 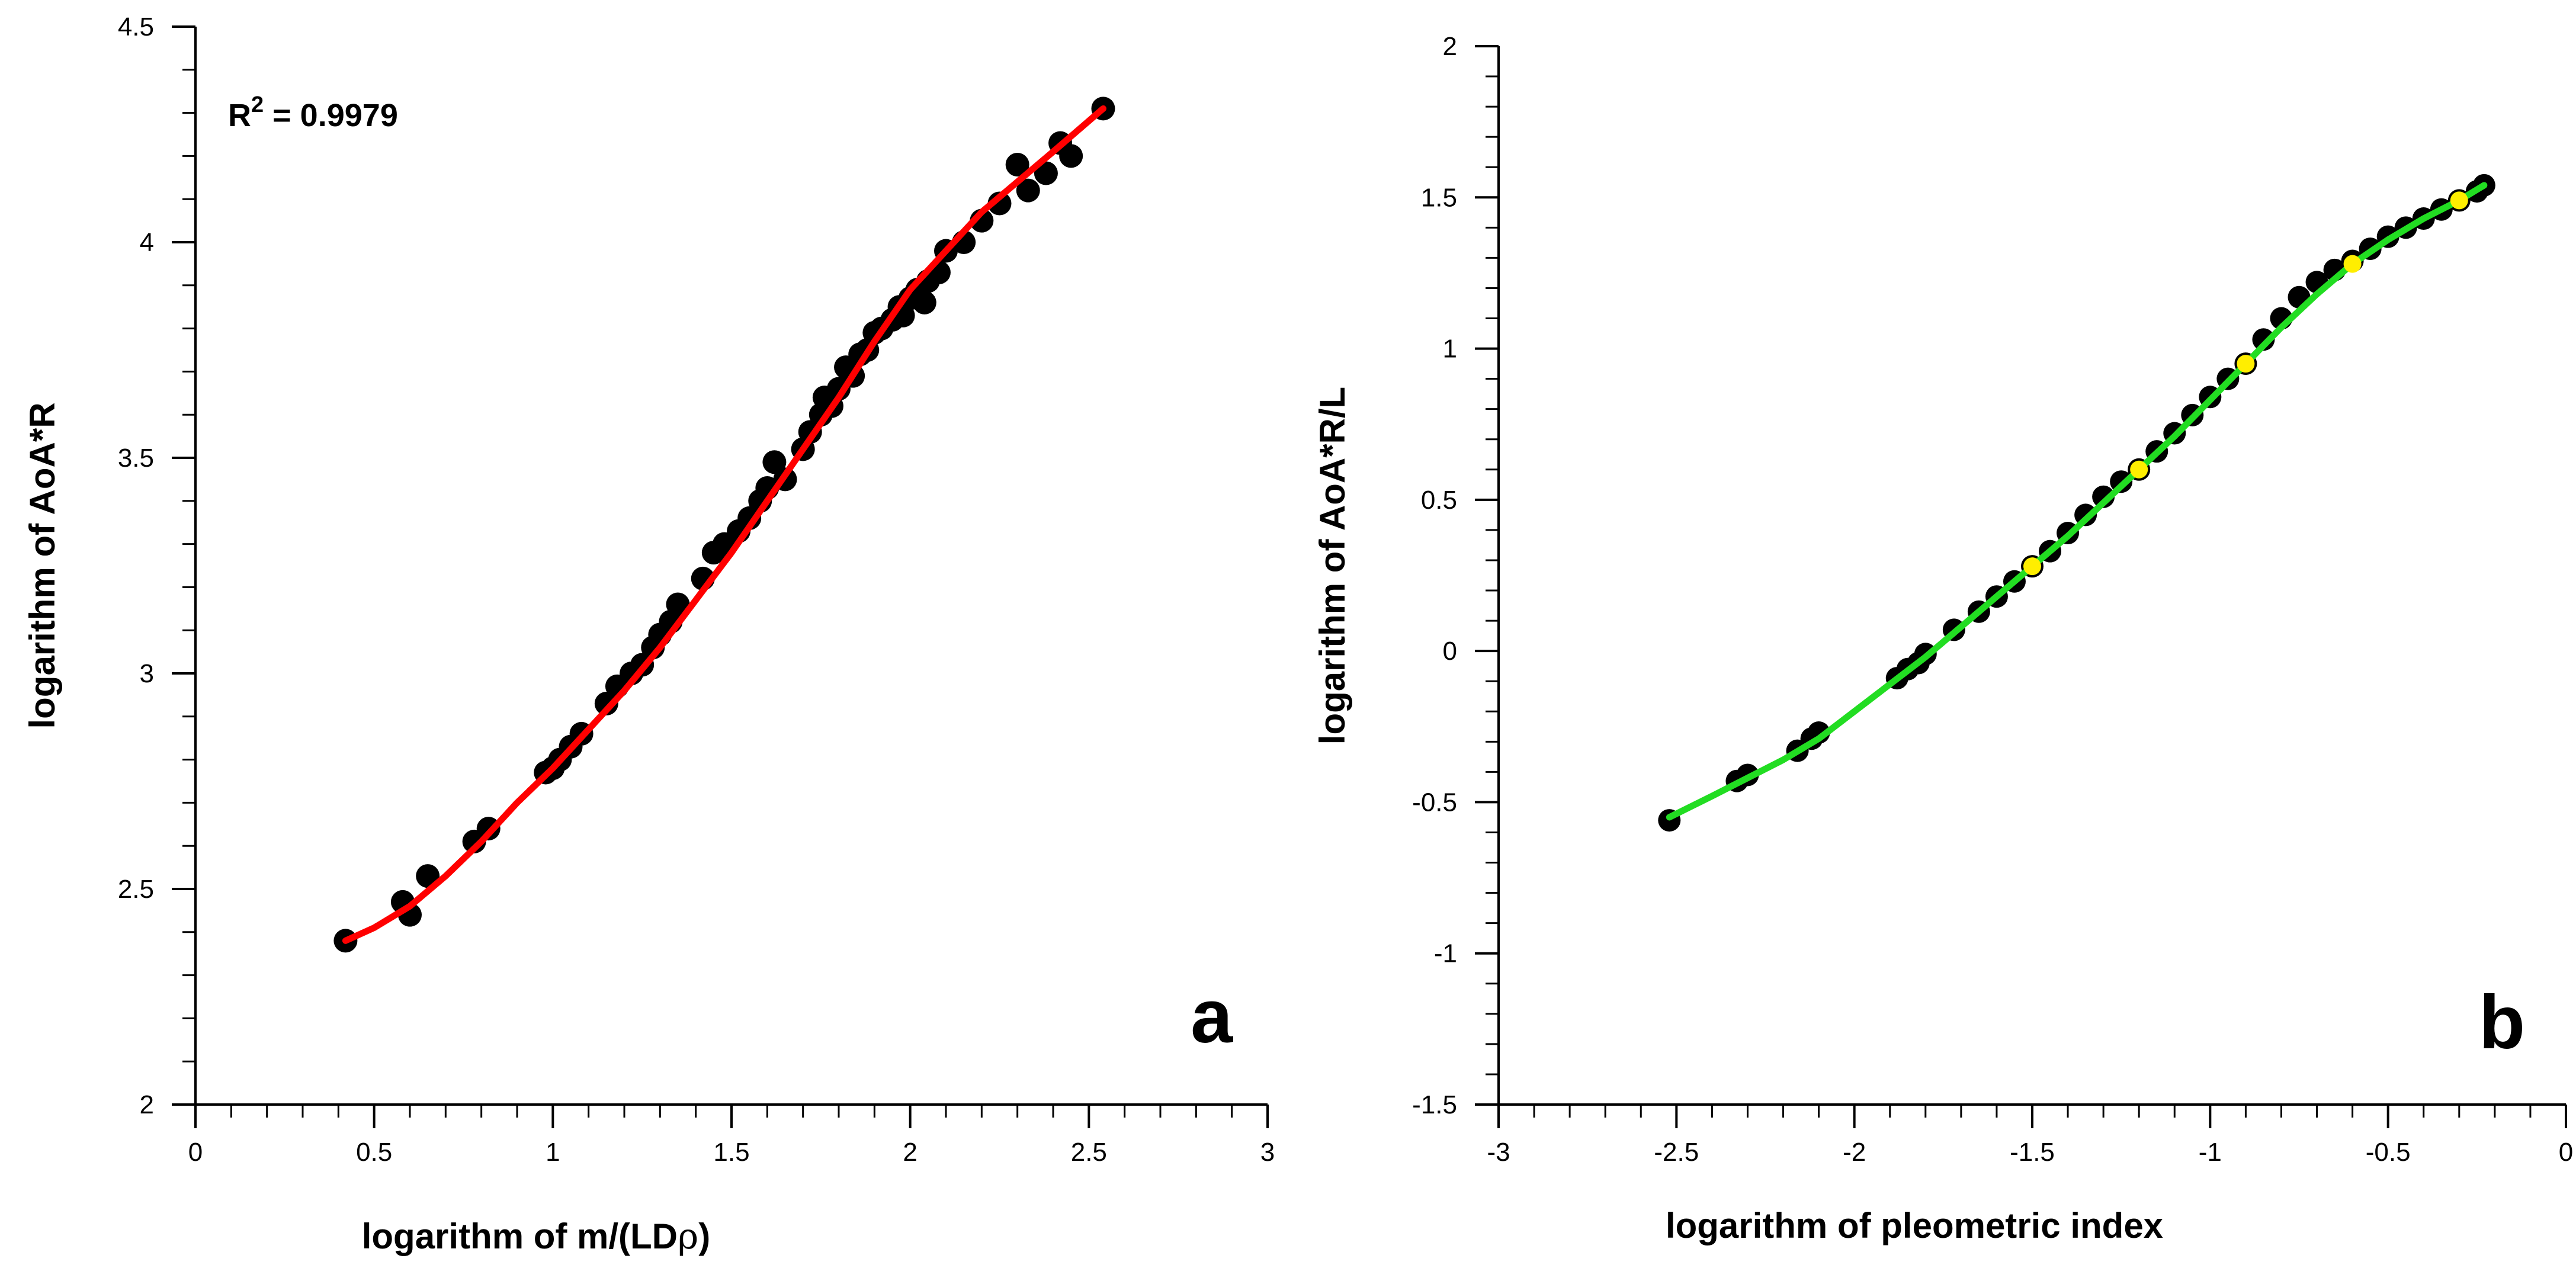 I want to click on panel-a-letter: a, so click(x=1212, y=1017).